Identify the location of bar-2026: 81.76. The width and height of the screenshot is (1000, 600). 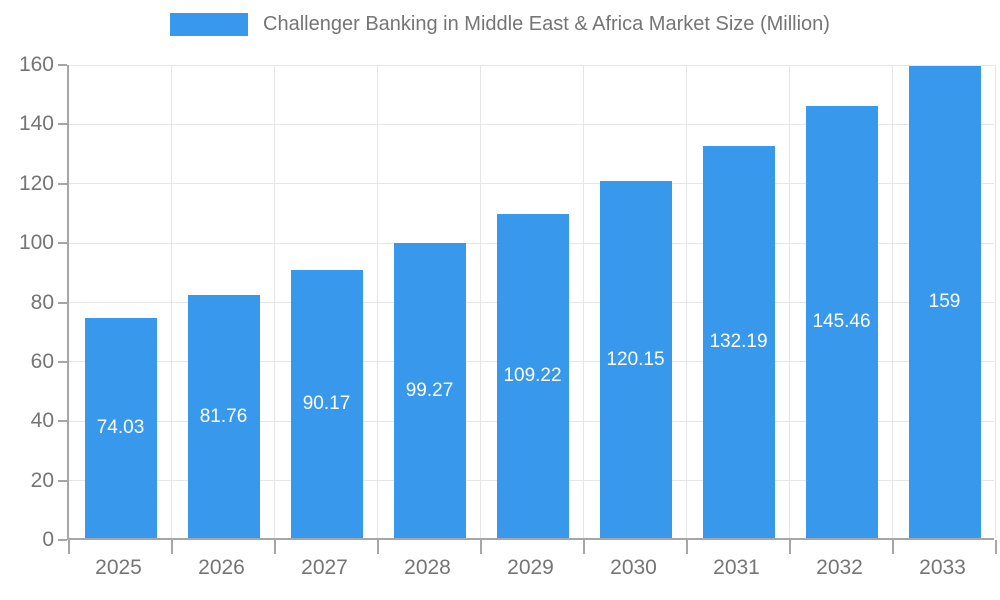
(223, 416).